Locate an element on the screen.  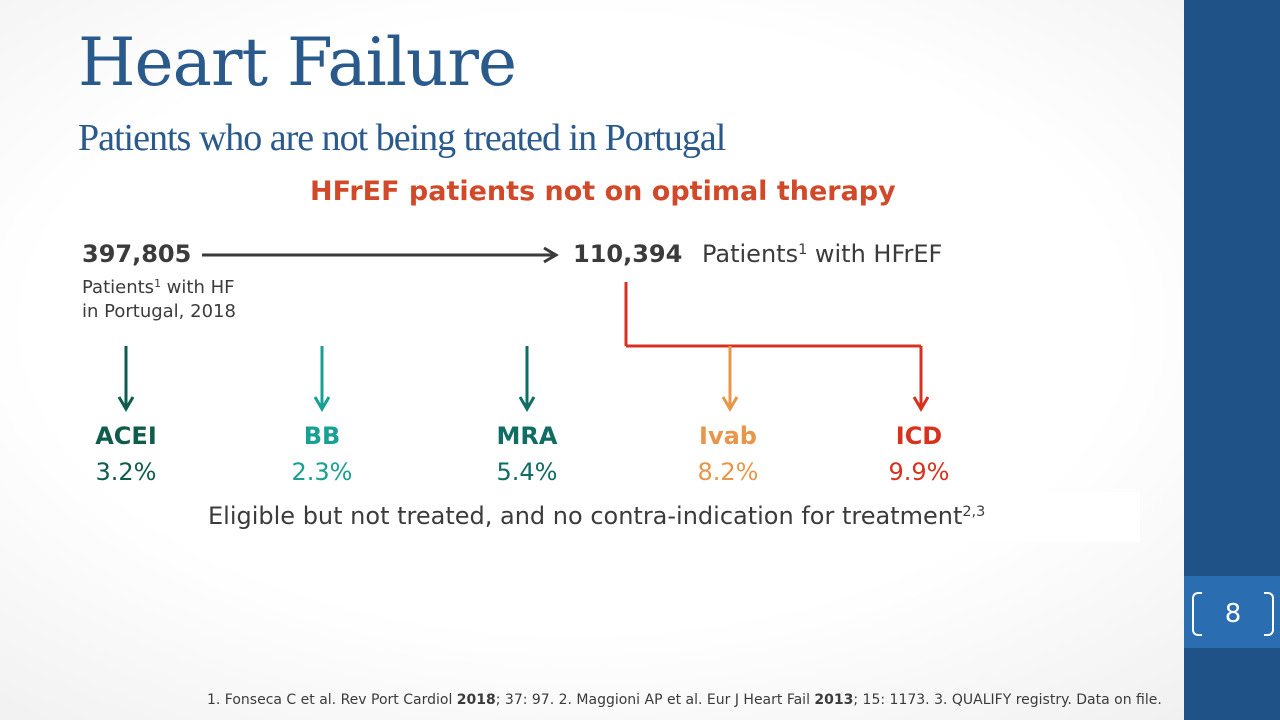
page-number-tab is located at coordinates (1232, 612).